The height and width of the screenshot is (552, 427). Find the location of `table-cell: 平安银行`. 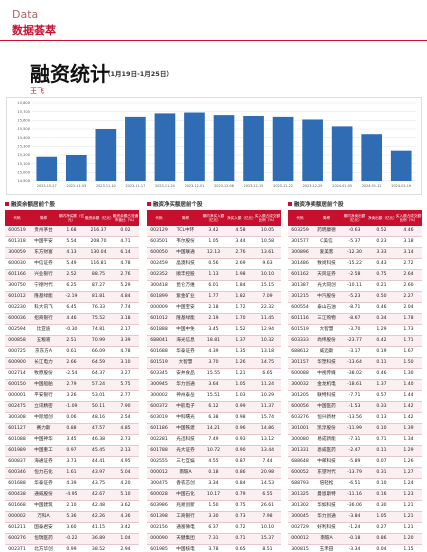

table-cell: 平安银行 is located at coordinates (43, 395).